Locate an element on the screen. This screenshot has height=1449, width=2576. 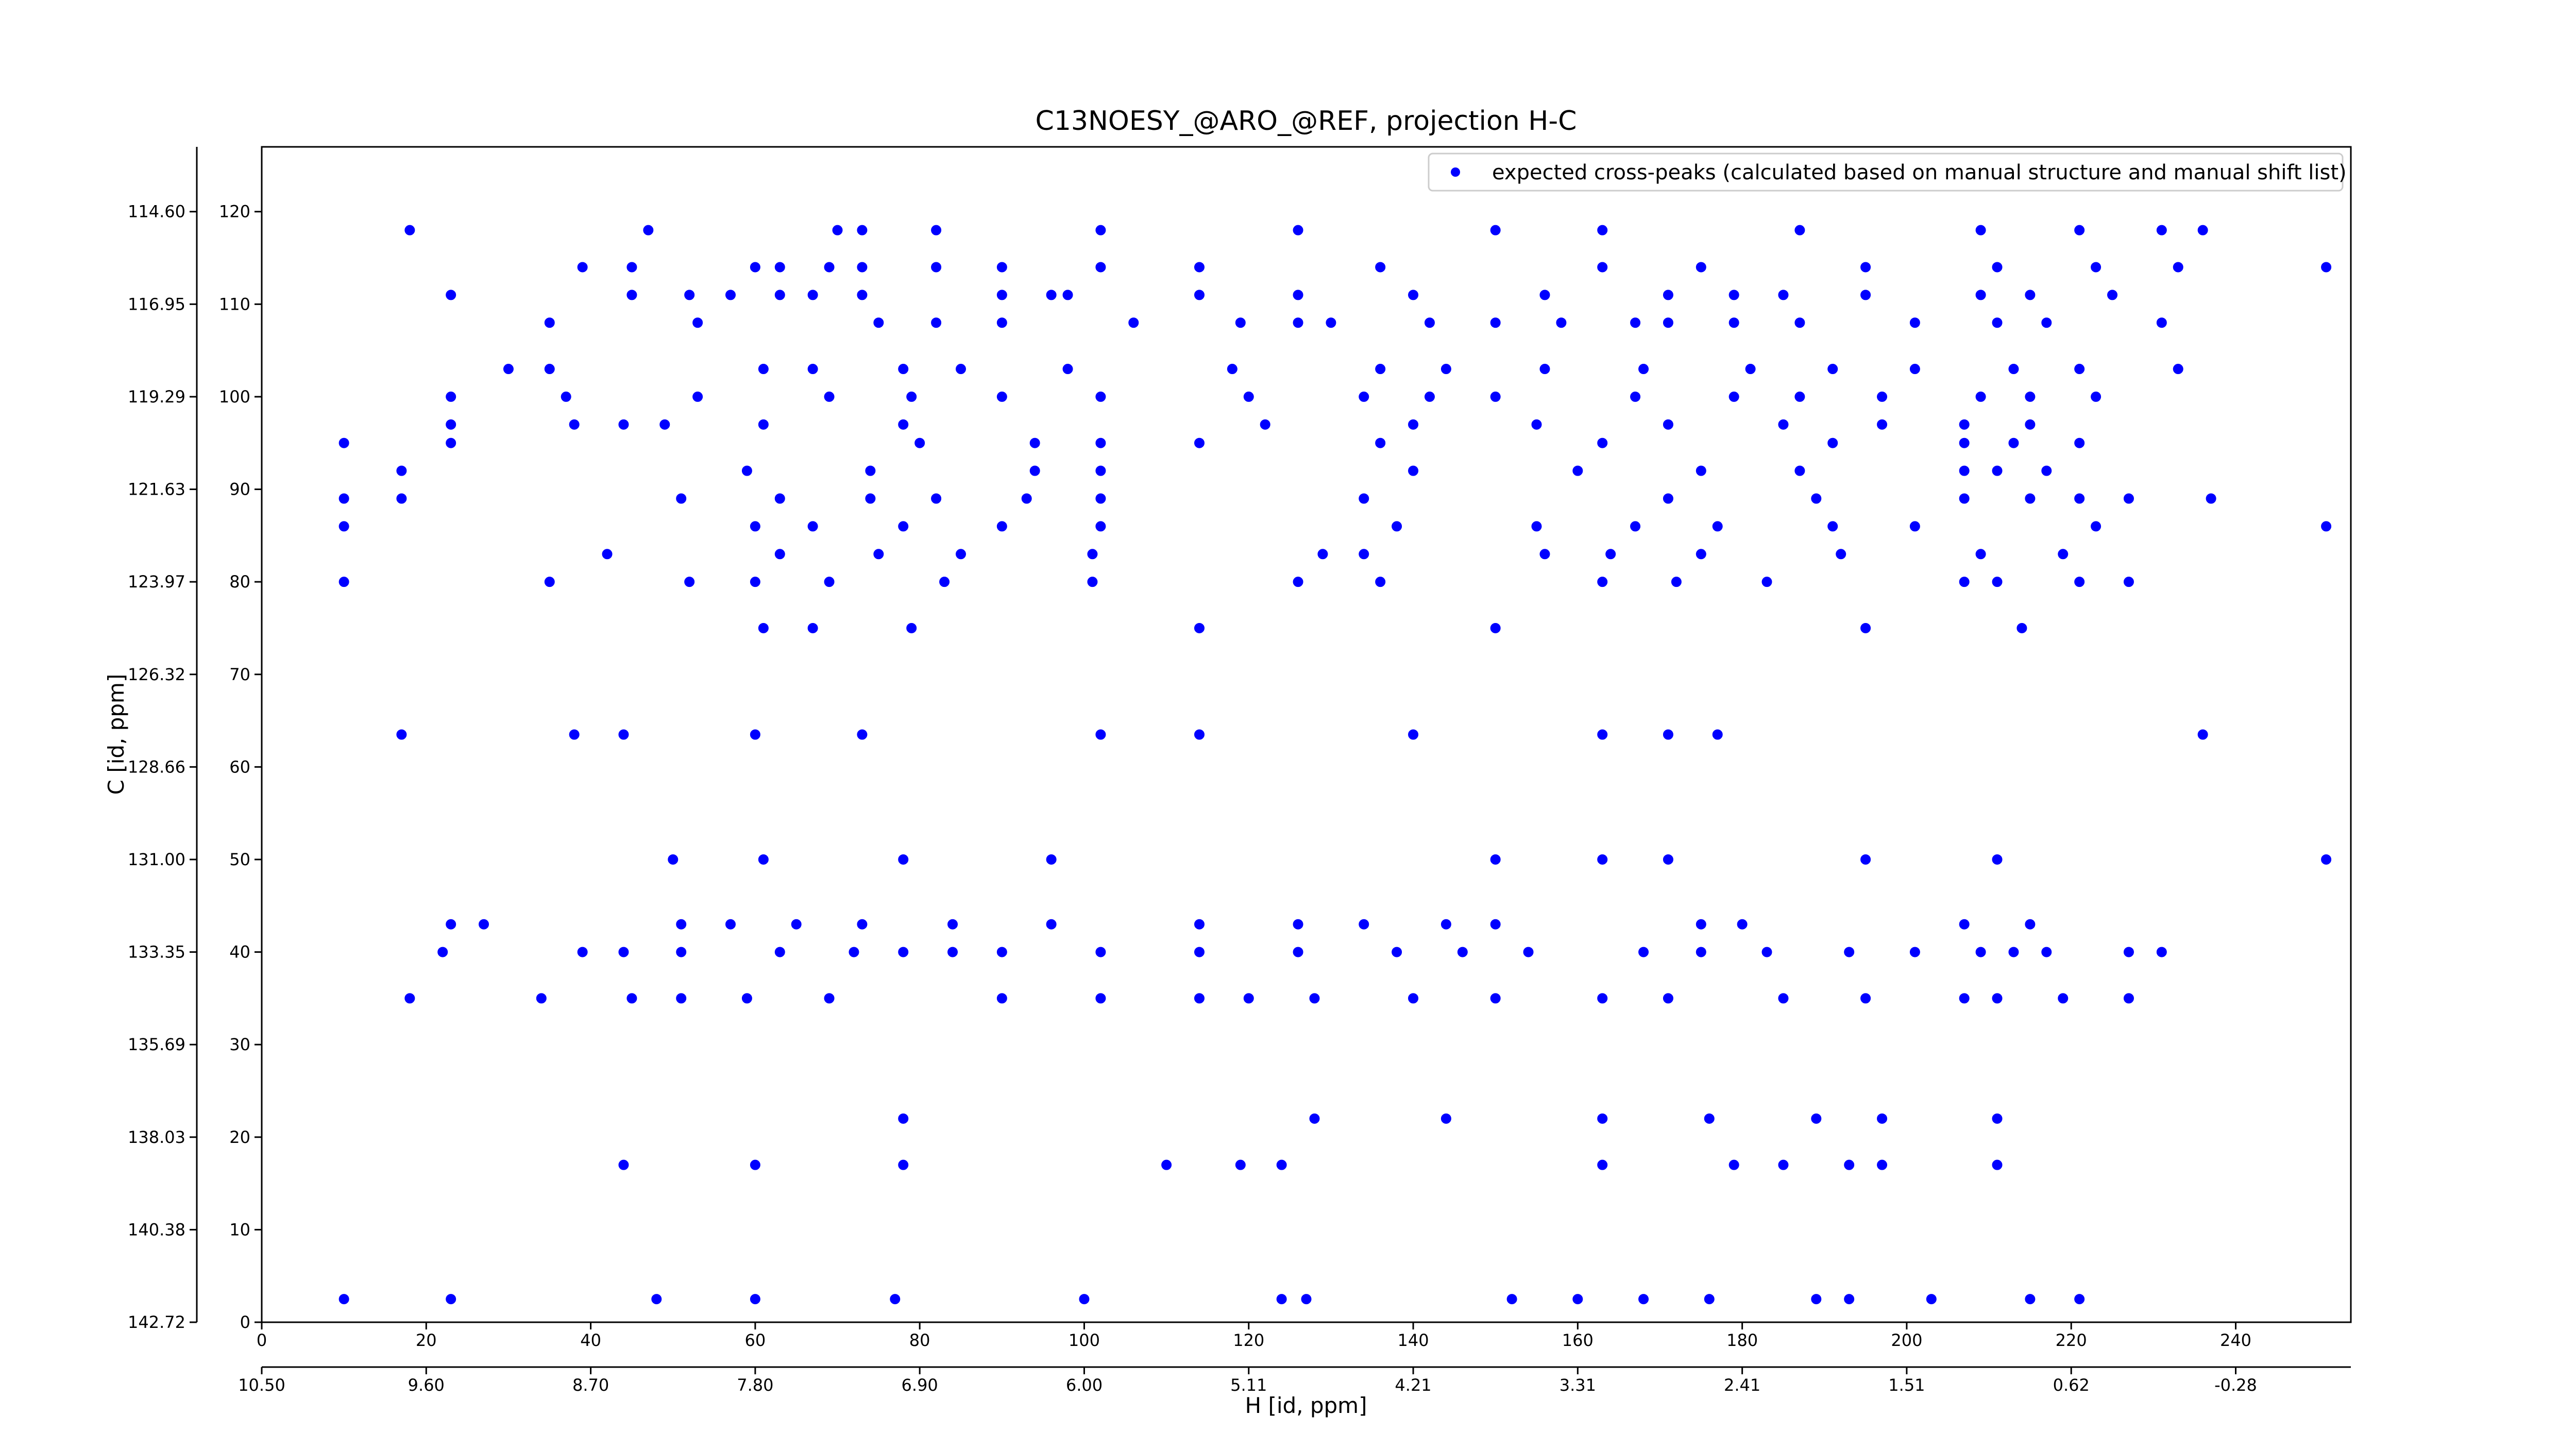
x2-tick-label: 6.90 is located at coordinates (920, 1385).